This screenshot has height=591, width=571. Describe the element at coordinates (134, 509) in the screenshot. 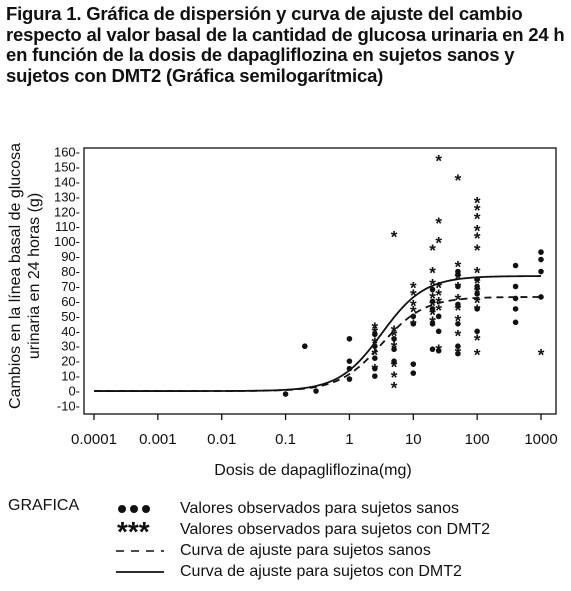

I see `dot-marker-icon` at that location.